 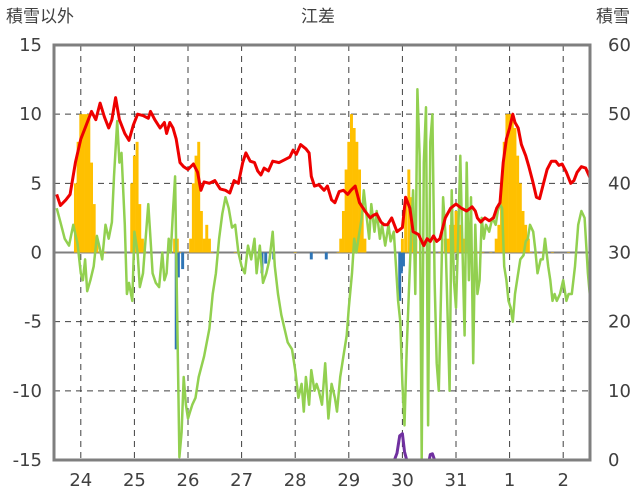 I want to click on left-tick-label: 5, so click(x=36, y=183).